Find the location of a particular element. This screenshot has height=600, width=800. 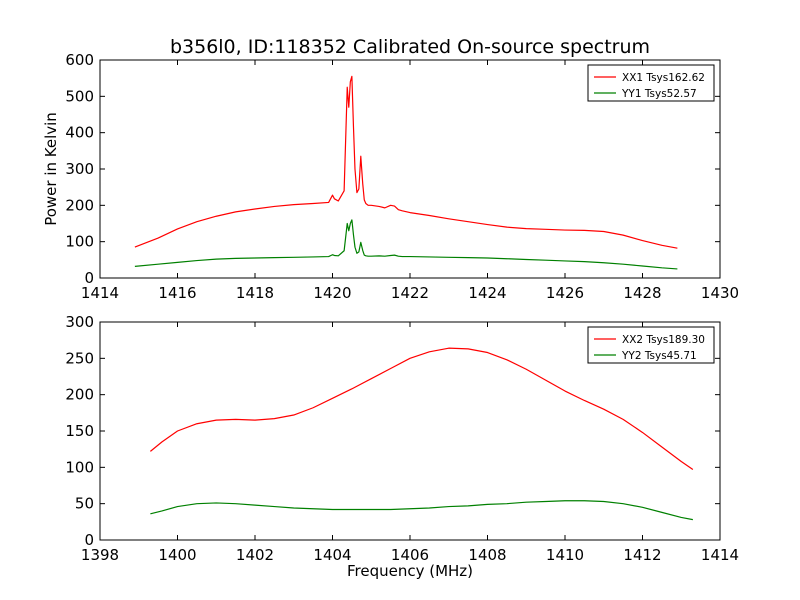

x-tick-label: 1426 is located at coordinates (565, 293).